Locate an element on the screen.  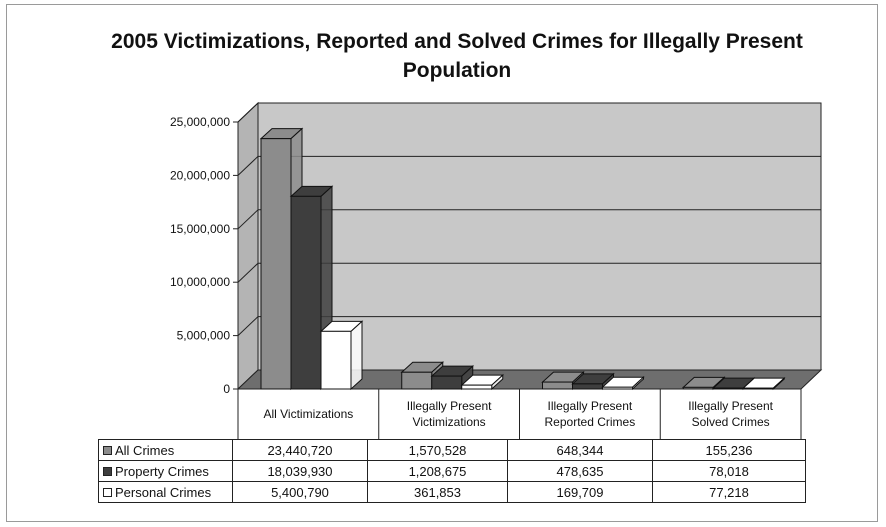
y-tick-label: 15,000,000 is located at coordinates (200, 229).